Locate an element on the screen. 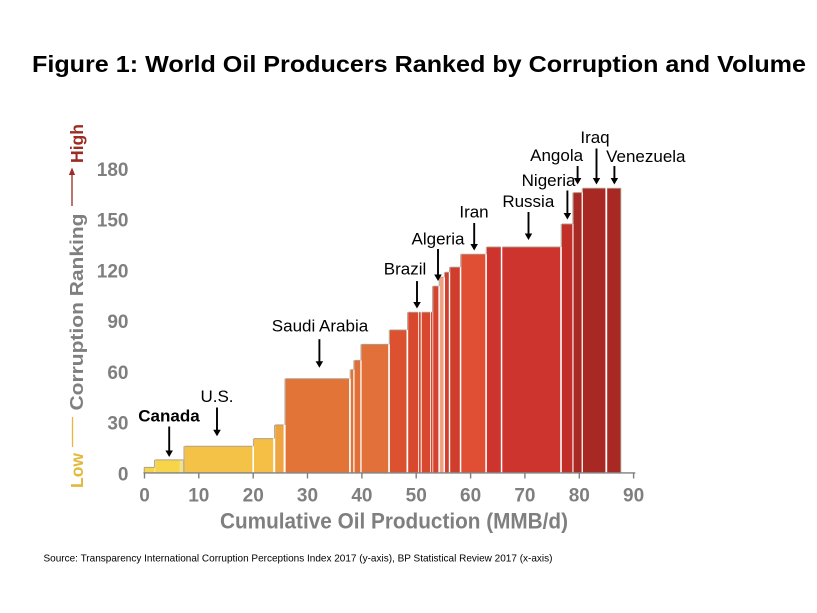 The image size is (817, 613). svg-text: Russia is located at coordinates (528, 201).